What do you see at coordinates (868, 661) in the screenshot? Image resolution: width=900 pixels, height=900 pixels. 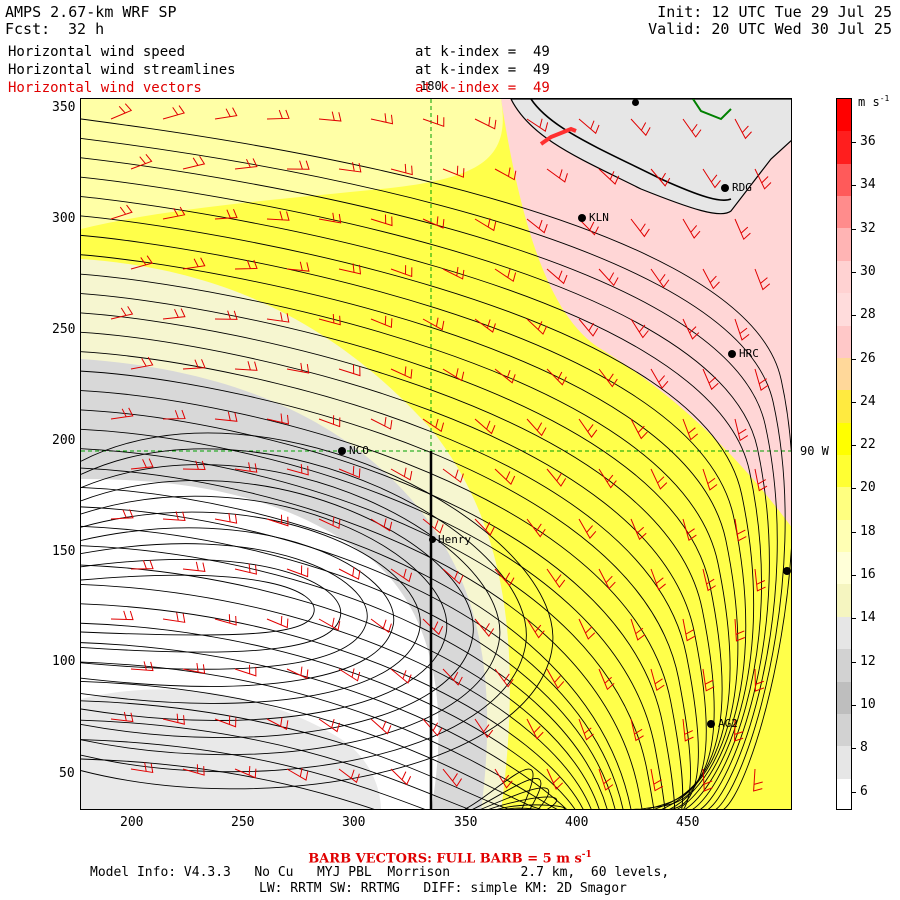 I see `colorbar-label: 12` at bounding box center [868, 661].